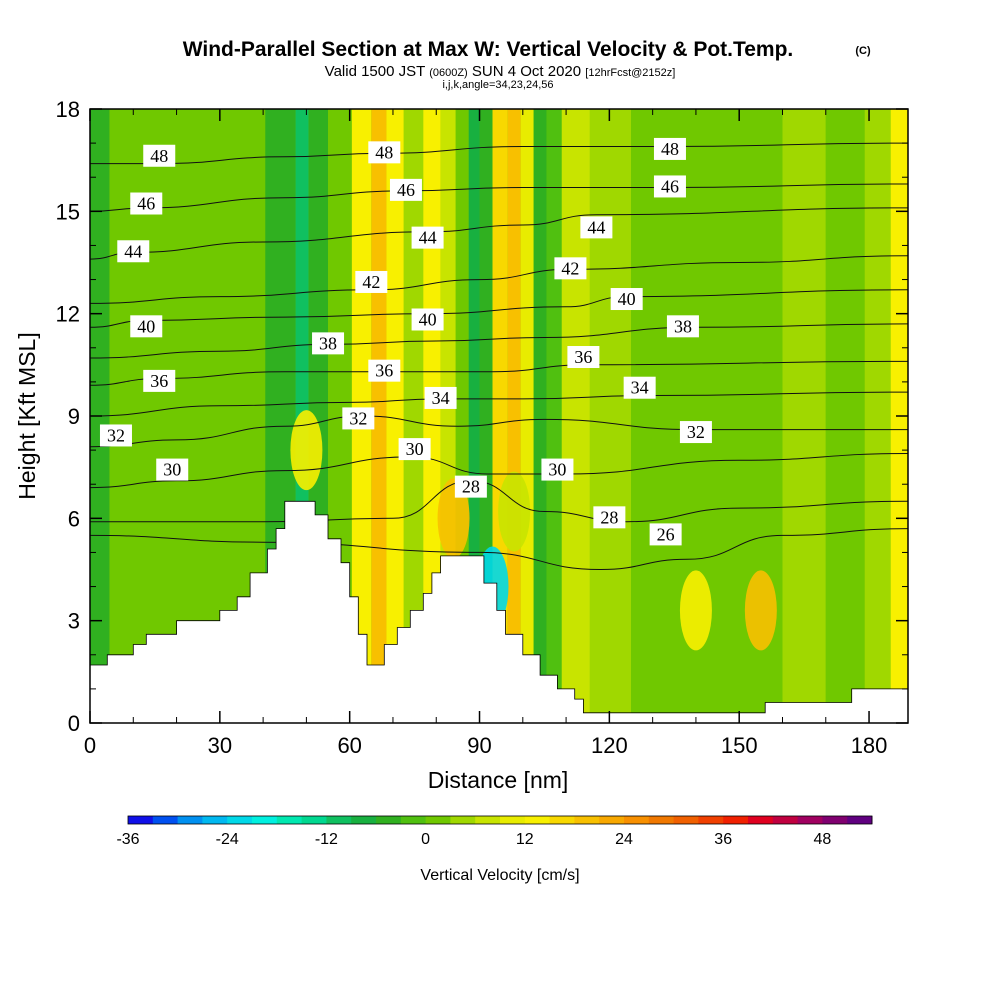 This screenshot has width=1000, height=1000. What do you see at coordinates (479, 745) in the screenshot?
I see `x-tick-label: 90` at bounding box center [479, 745].